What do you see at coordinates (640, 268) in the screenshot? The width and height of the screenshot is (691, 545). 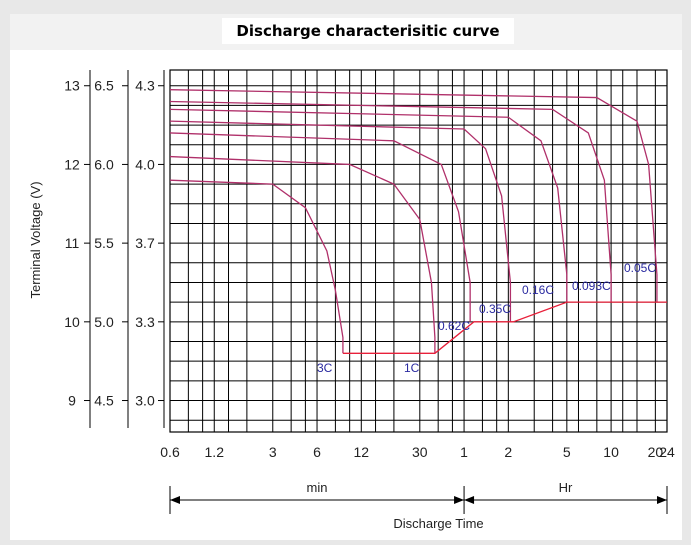 I see `curve-label: 0.05C` at bounding box center [640, 268].